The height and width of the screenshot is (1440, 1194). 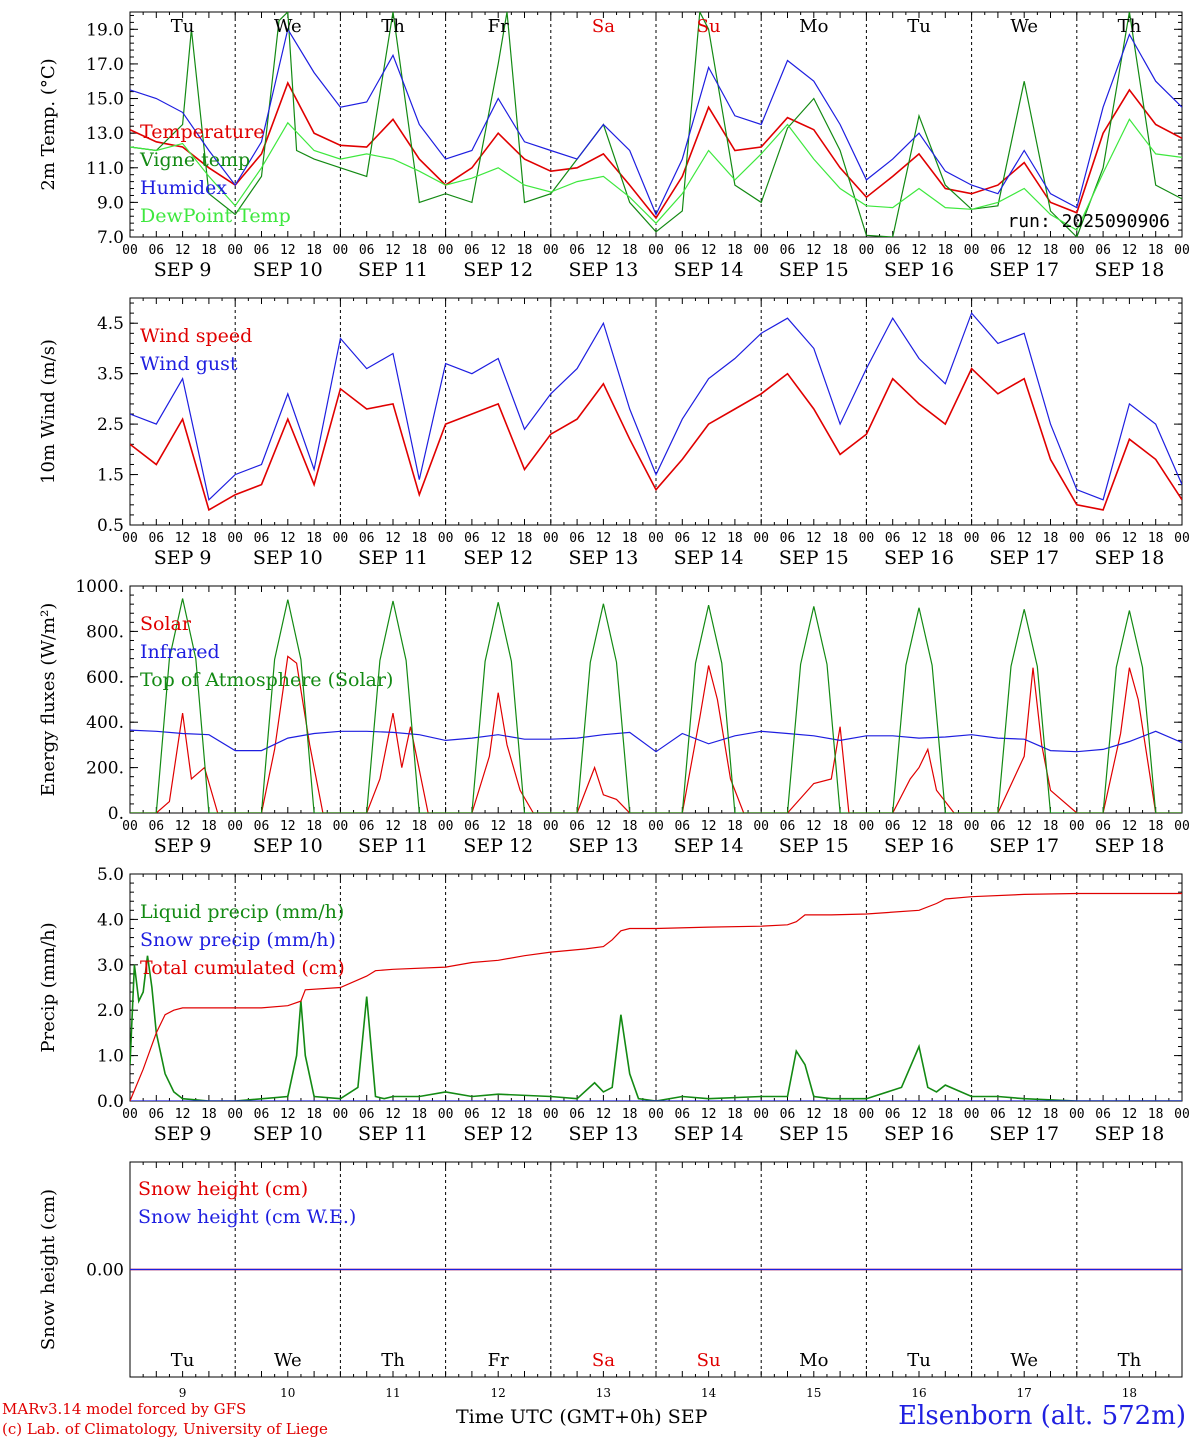 What do you see at coordinates (603, 1393) in the screenshot?
I see `day-number-label: 13` at bounding box center [603, 1393].